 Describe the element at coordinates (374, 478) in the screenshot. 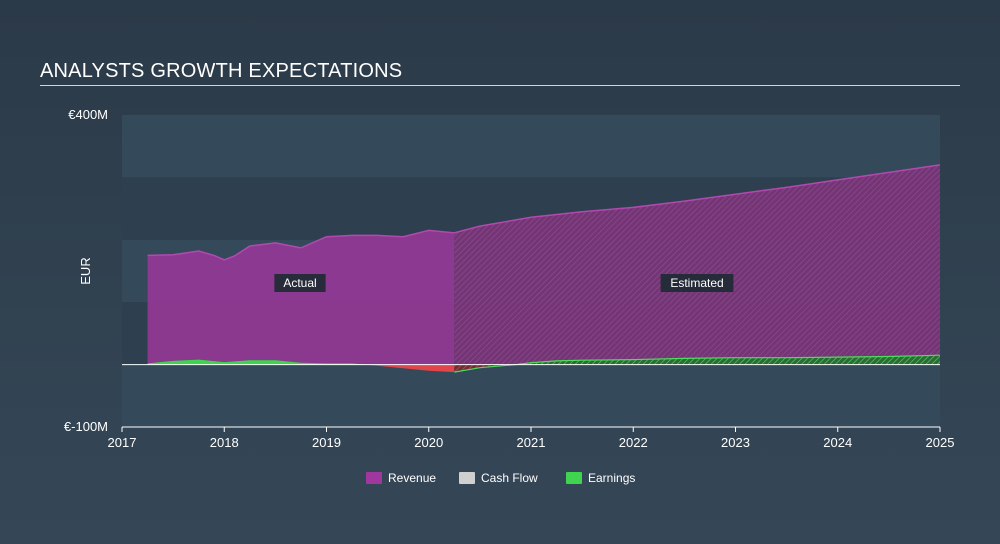

I see `legend-swatch-revenue` at that location.